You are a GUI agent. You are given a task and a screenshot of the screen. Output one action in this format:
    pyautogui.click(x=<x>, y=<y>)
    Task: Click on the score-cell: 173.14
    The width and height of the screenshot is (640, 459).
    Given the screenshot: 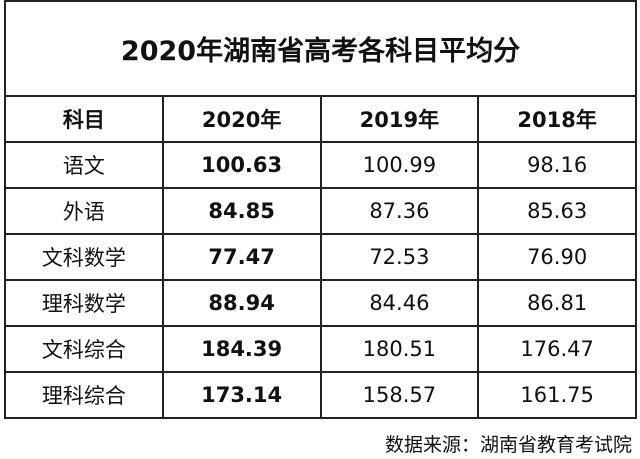 What is the action you would take?
    pyautogui.click(x=241, y=395)
    